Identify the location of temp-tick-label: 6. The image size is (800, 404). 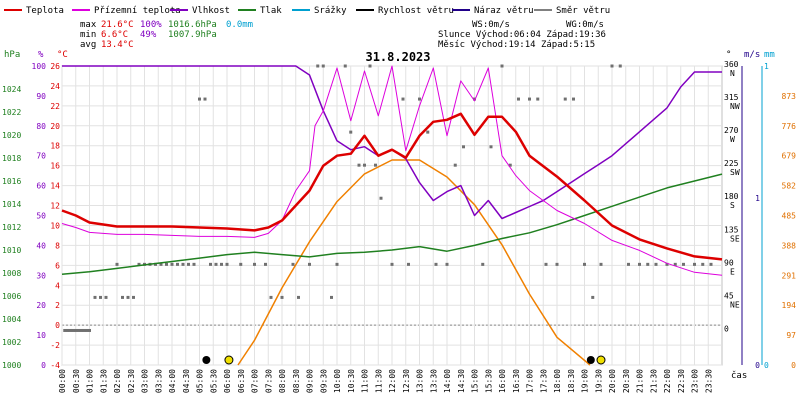
(57, 265).